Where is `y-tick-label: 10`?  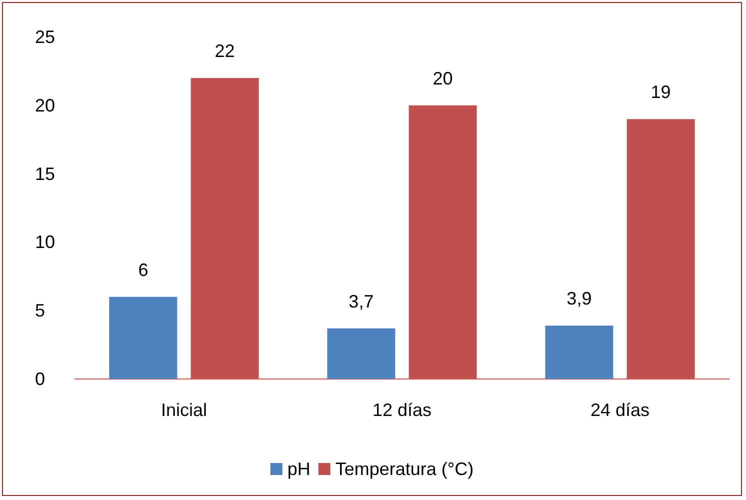 y-tick-label: 10 is located at coordinates (45, 242).